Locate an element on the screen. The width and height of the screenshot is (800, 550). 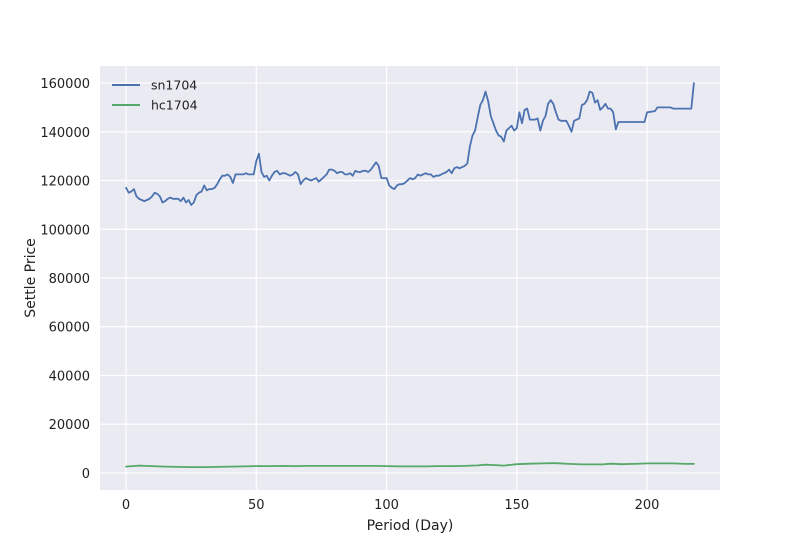
x-tick-label: 50 is located at coordinates (256, 505).